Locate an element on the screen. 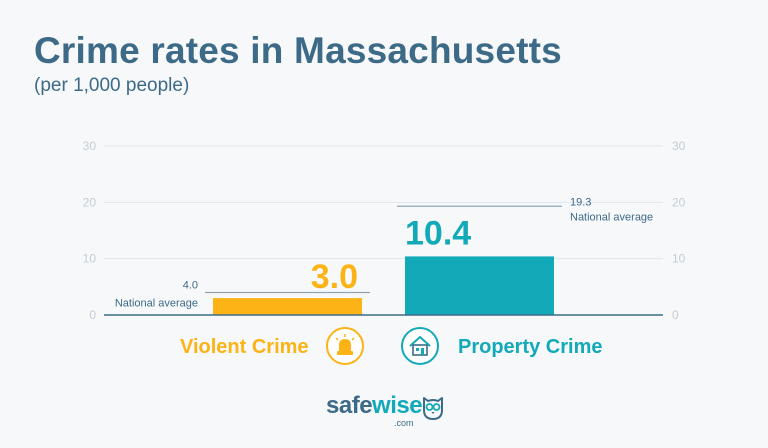  safewise-logo: safewise .com is located at coordinates (387, 410).